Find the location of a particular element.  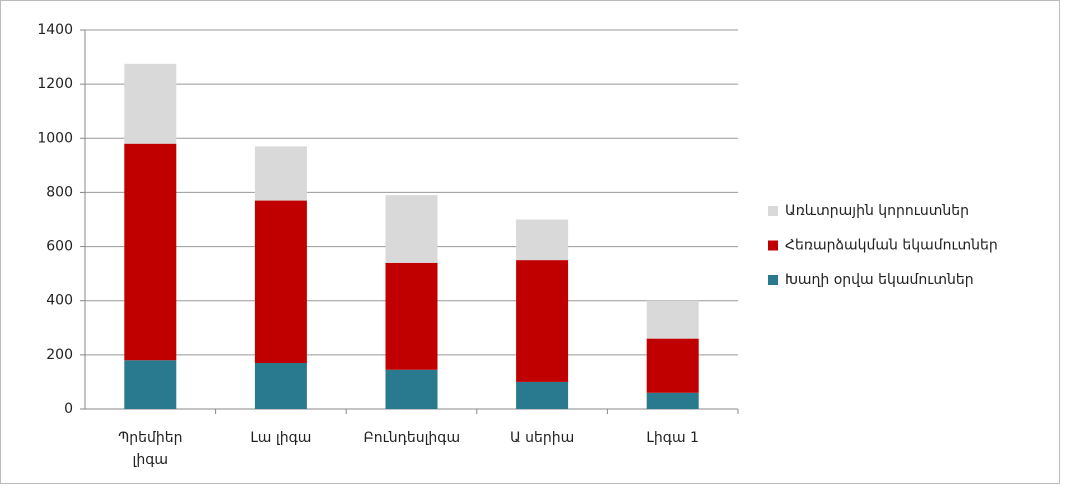

x-tick-label: Բունդեսլիգա is located at coordinates (412, 438).